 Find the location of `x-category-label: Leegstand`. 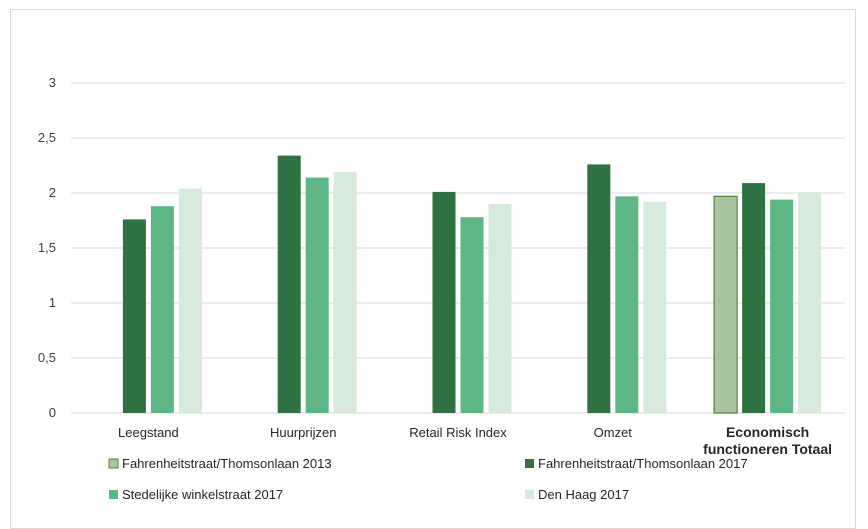

x-category-label: Leegstand is located at coordinates (148, 432).